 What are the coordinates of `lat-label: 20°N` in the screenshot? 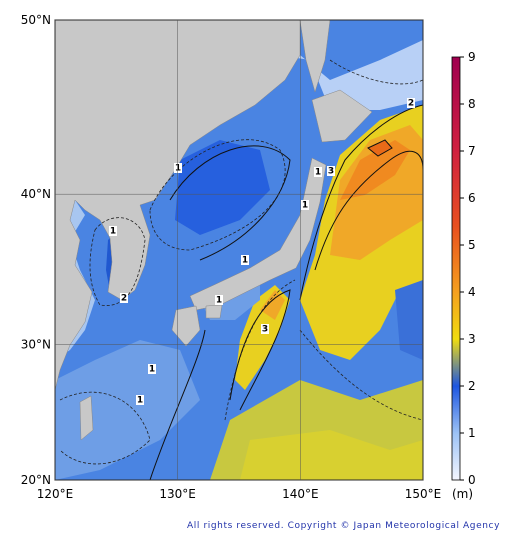 It's located at (36, 480).